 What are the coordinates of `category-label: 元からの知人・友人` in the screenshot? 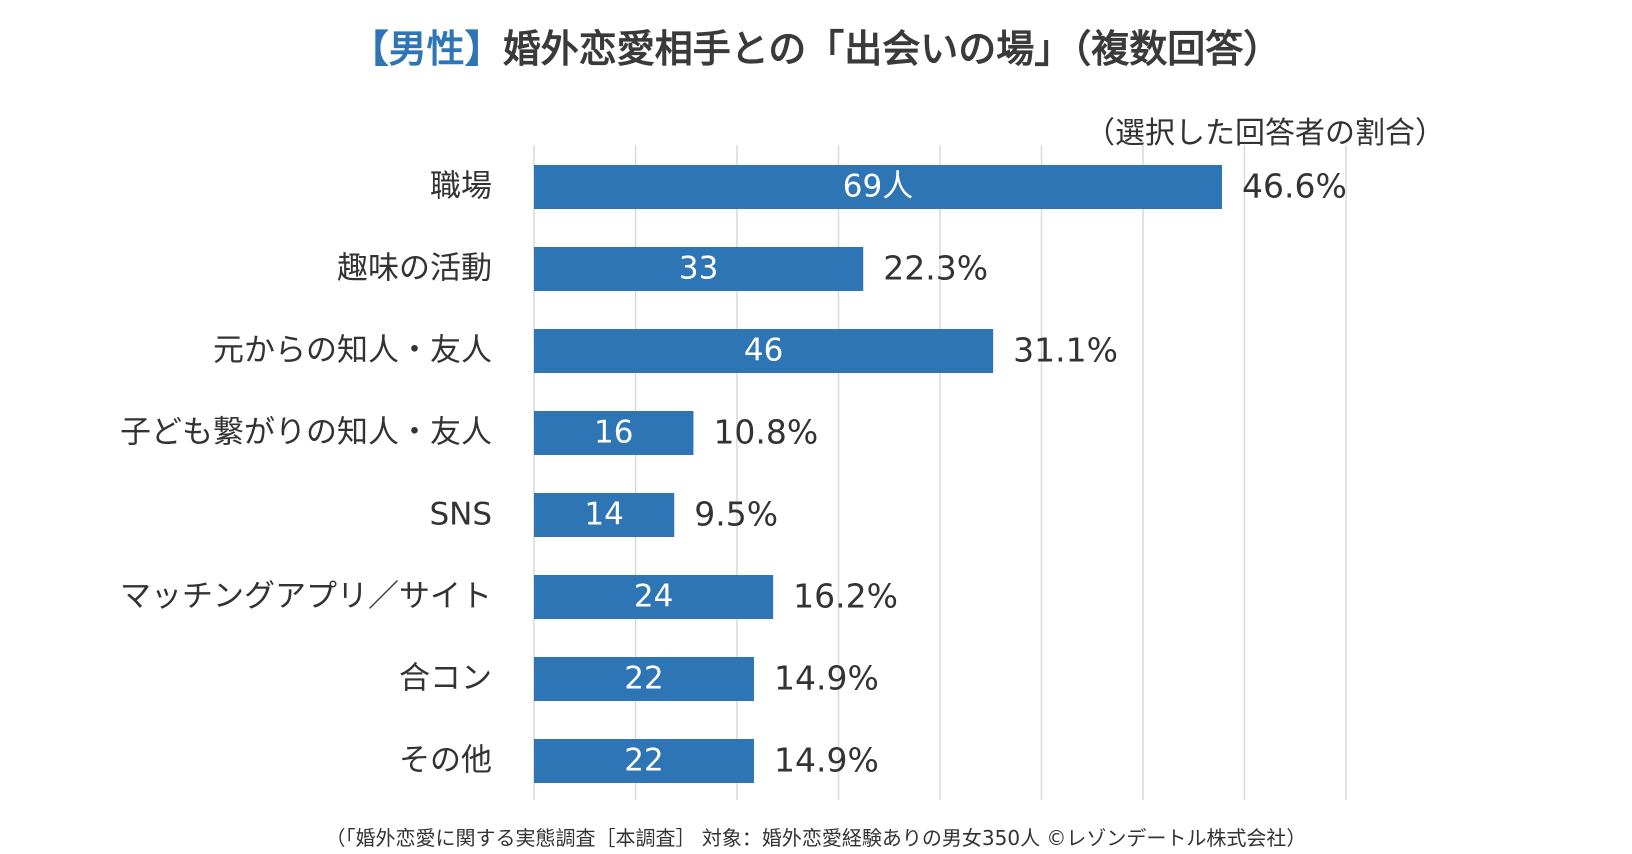 It's located at (352, 351).